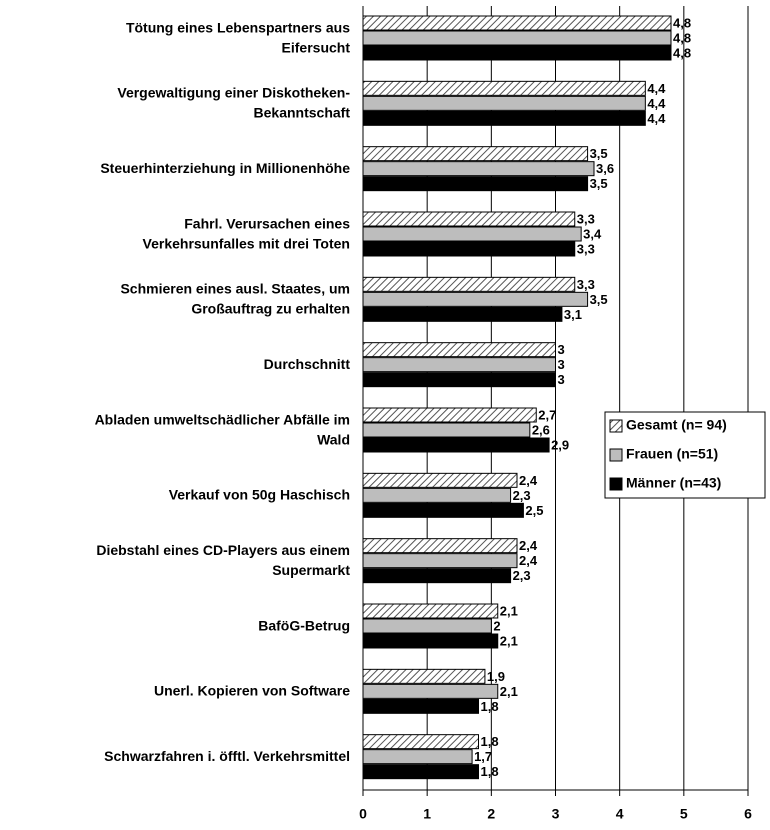  What do you see at coordinates (673, 483) in the screenshot?
I see `legend-label: Männer (n=43)` at bounding box center [673, 483].